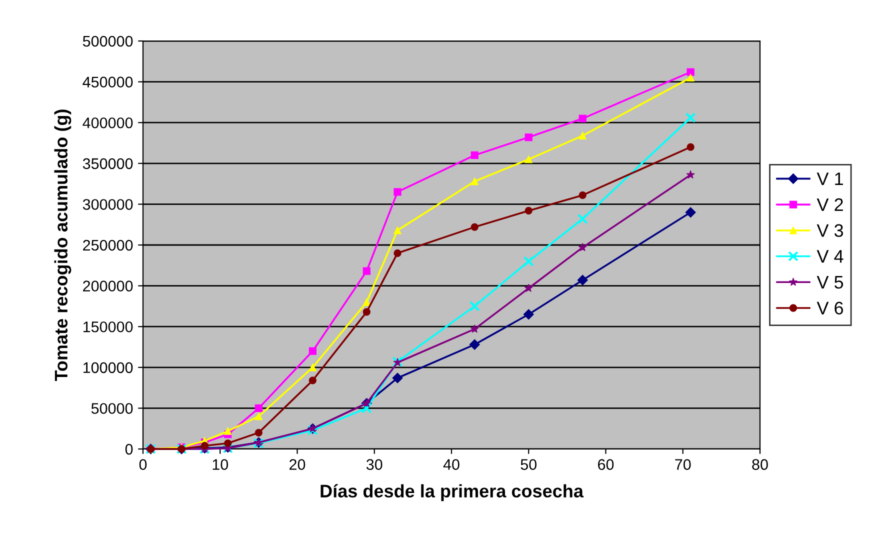 This screenshot has width=890, height=537. Describe the element at coordinates (760, 464) in the screenshot. I see `x-tick-label: 80` at that location.